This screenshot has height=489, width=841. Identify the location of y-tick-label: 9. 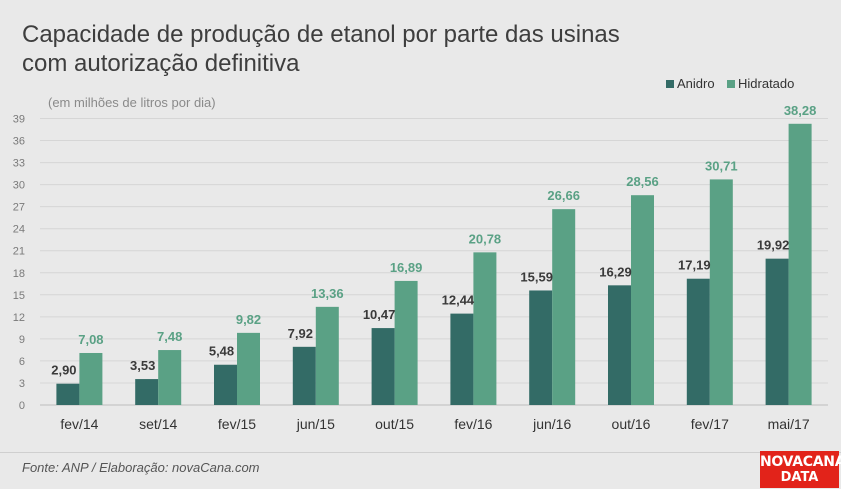
(22, 340).